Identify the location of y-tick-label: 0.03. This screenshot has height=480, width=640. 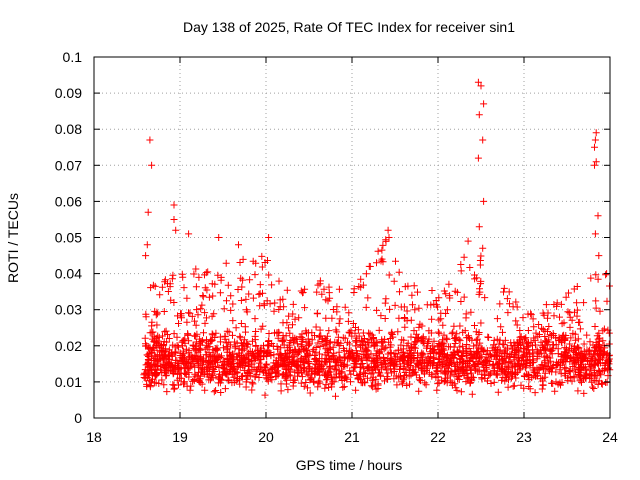
(68, 310).